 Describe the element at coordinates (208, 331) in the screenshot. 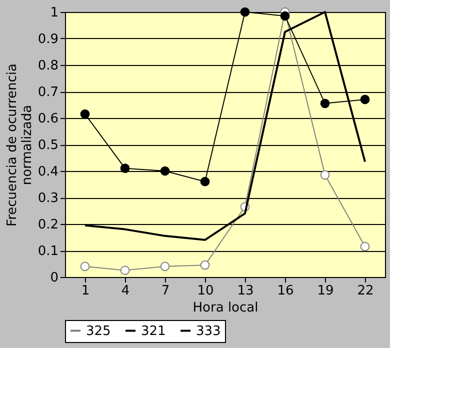

I see `legend-label: 333` at that location.